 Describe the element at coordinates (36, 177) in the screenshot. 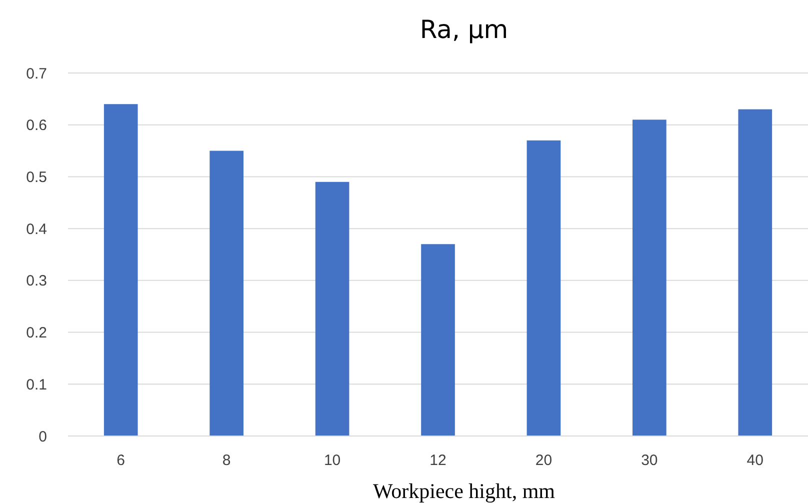

I see `y-tick-label: 0.5` at that location.